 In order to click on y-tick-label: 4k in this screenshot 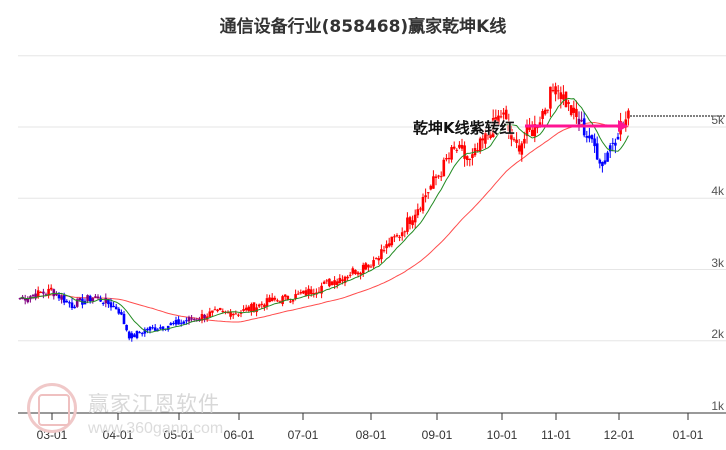, I will do `click(717, 191)`.